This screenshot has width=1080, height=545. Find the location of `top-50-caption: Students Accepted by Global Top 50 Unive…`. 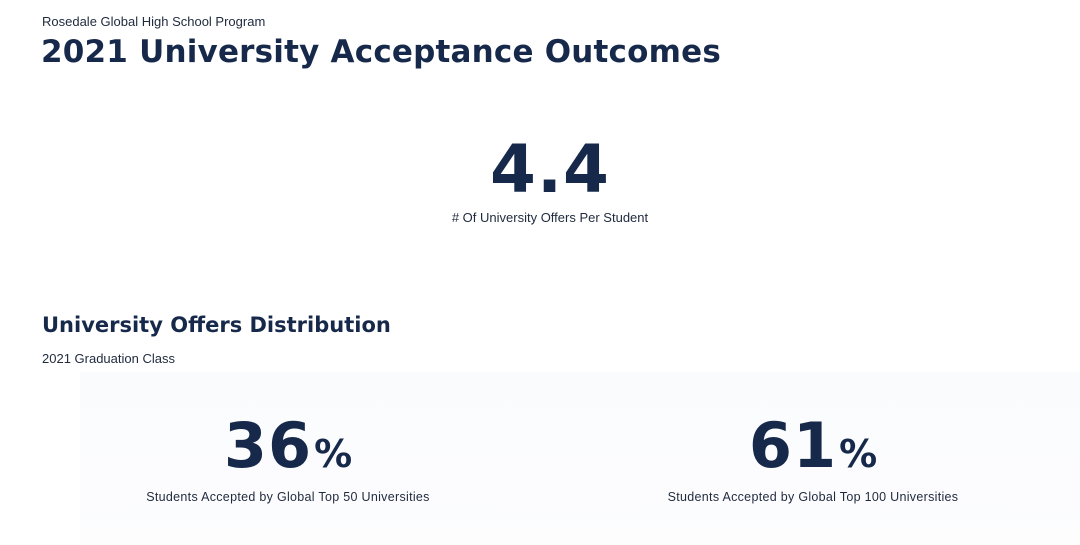

top-50-caption: Students Accepted by Global Top 50 Unive… is located at coordinates (288, 497).